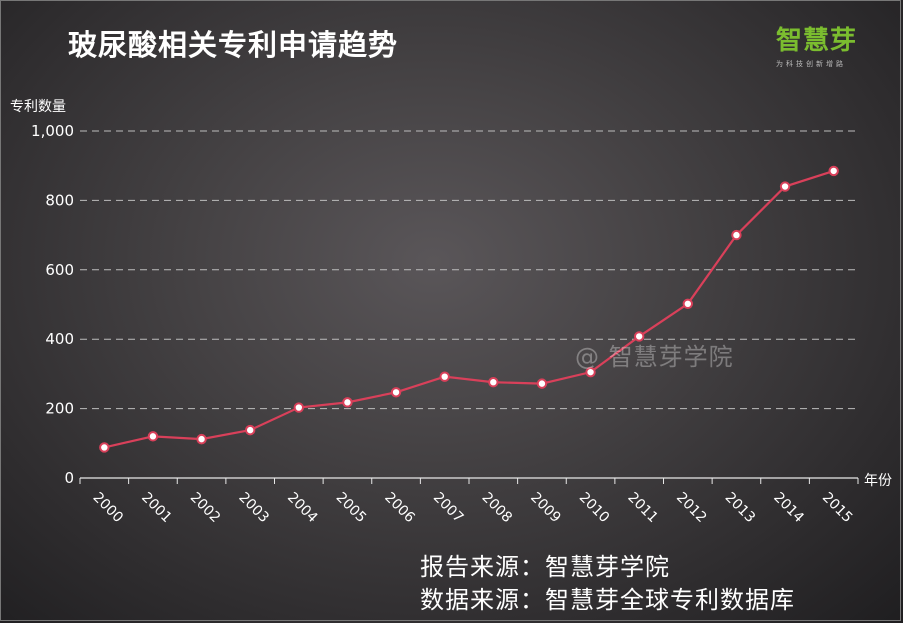 The image size is (903, 623). I want to click on x-tick-label: 2013, so click(740, 508).